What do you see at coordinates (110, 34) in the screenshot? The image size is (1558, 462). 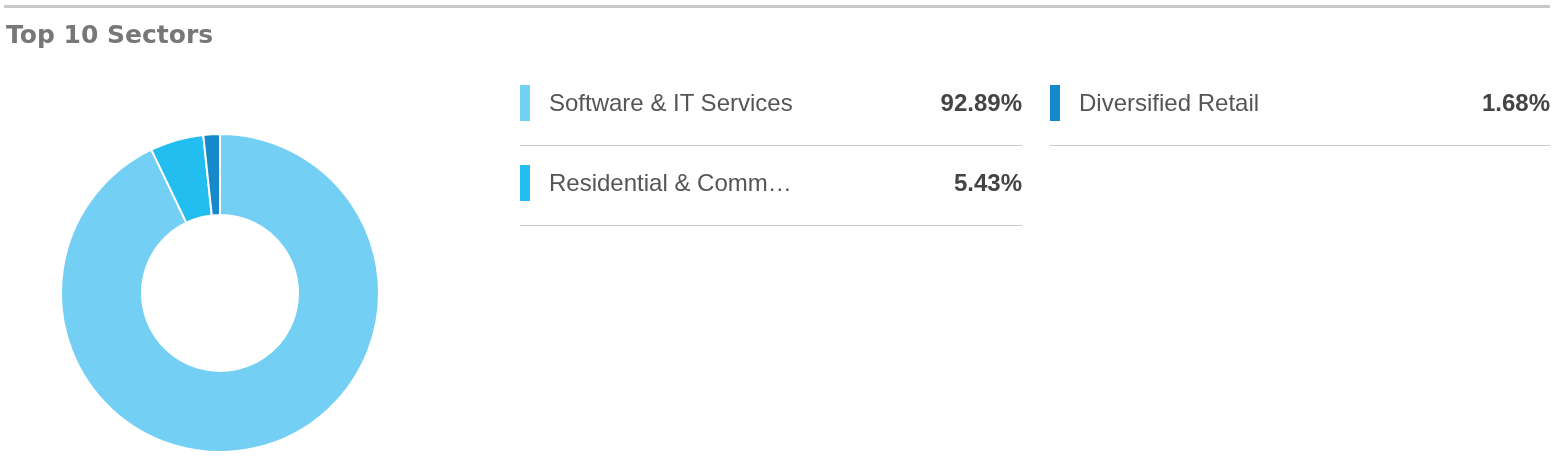 I see `chart-title: Top 10 Sectors` at bounding box center [110, 34].